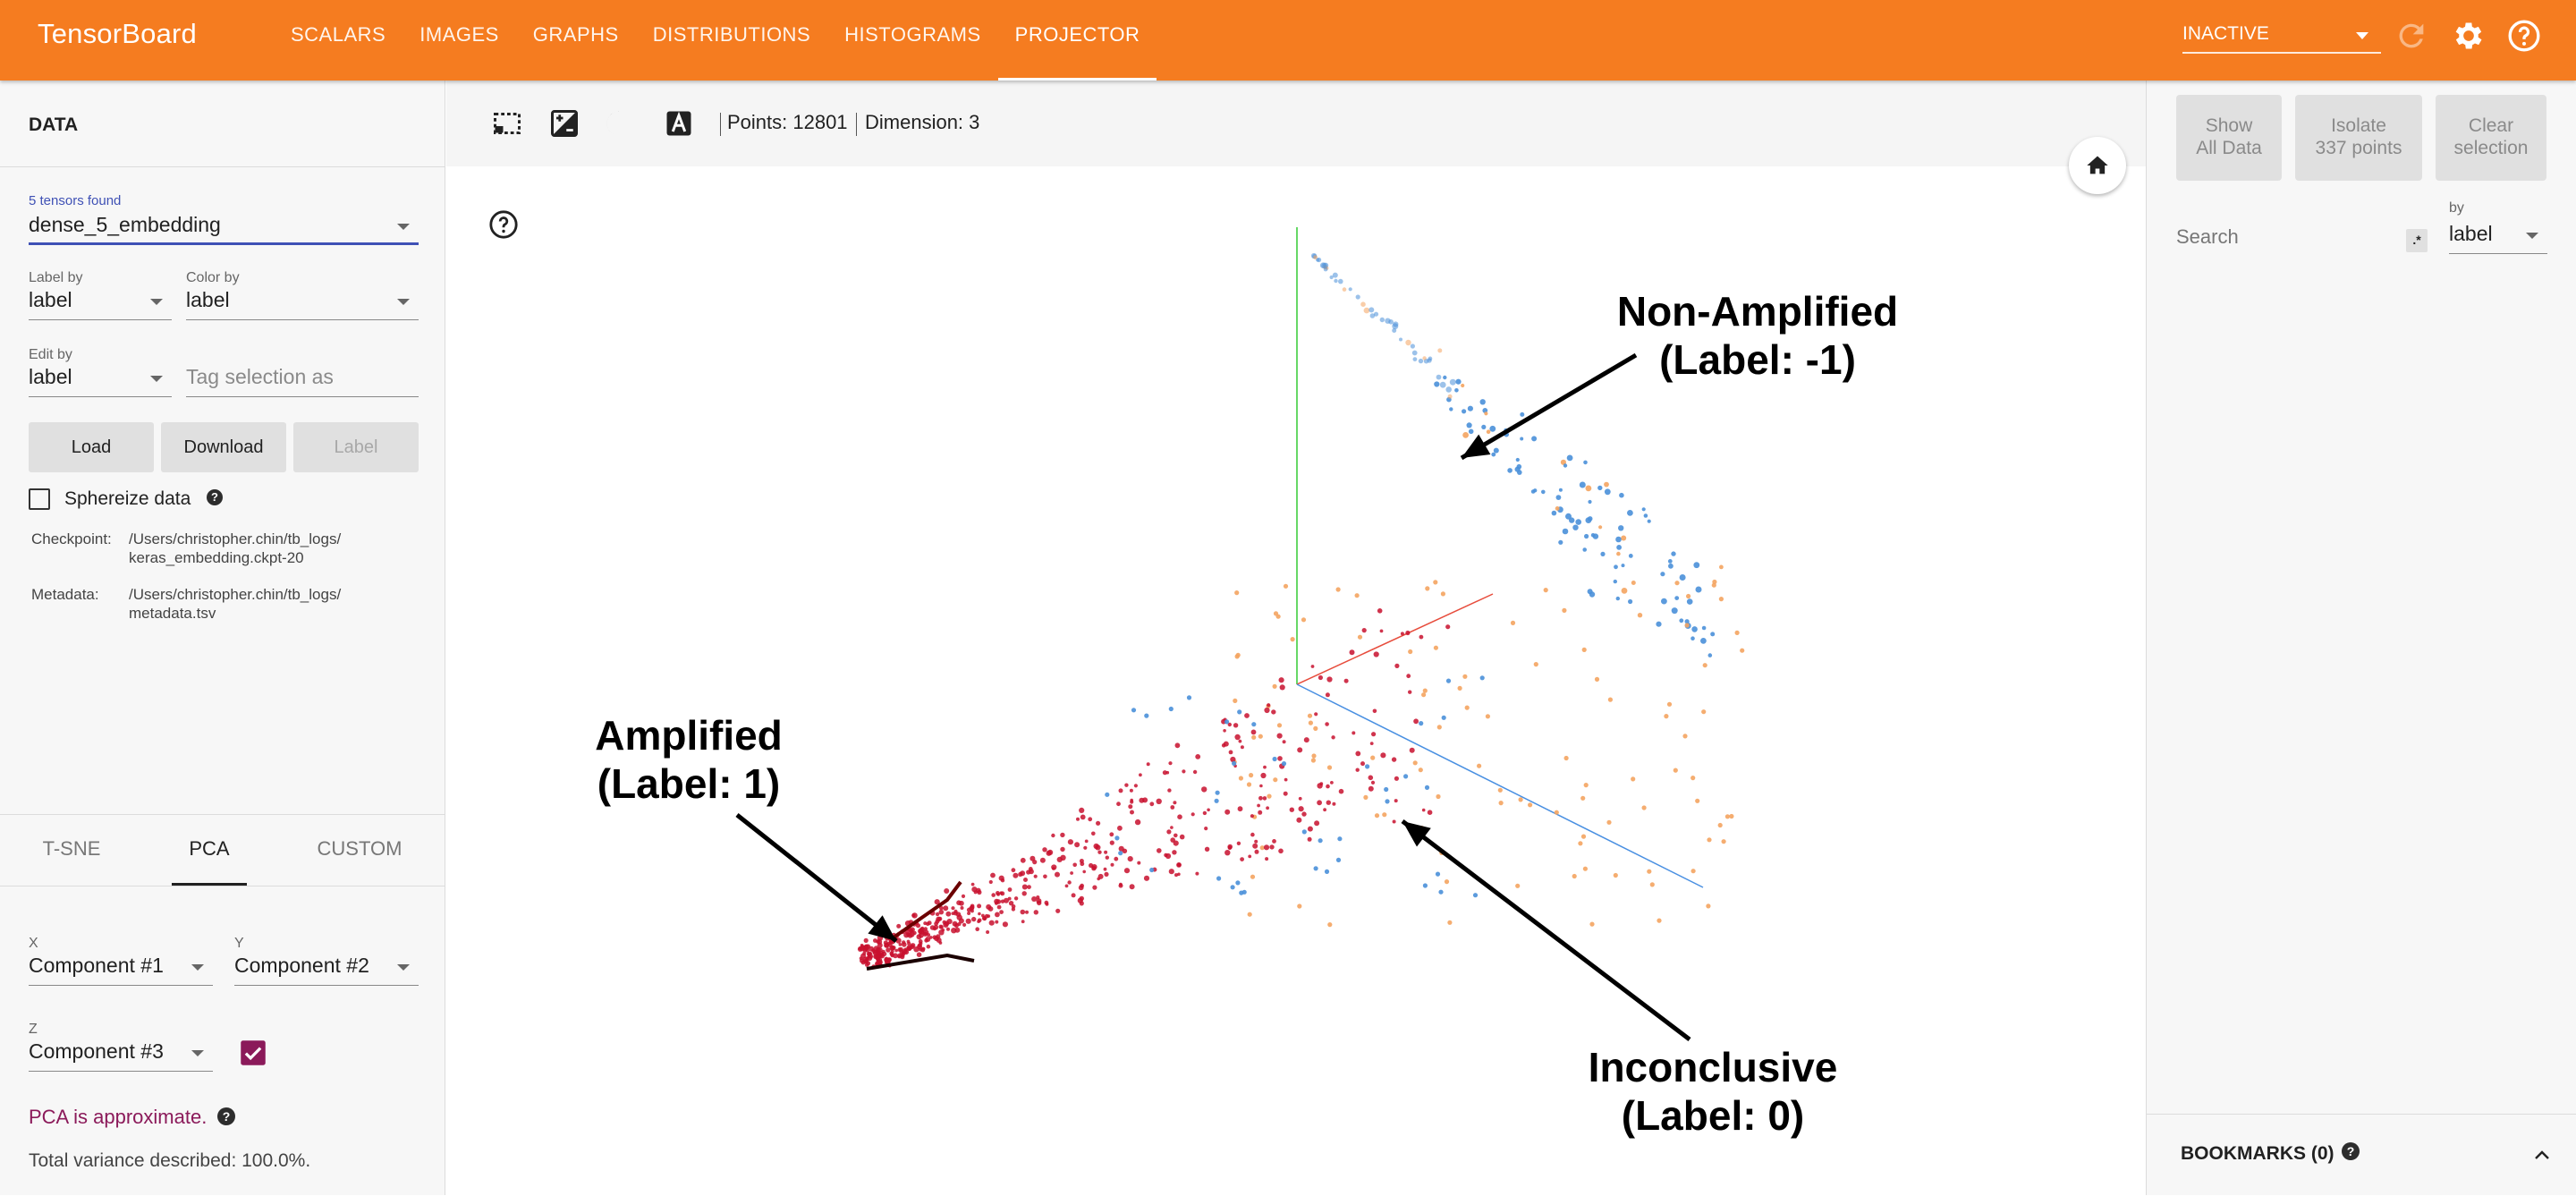 The width and height of the screenshot is (2576, 1196). I want to click on label-by-select: label, so click(100, 301).